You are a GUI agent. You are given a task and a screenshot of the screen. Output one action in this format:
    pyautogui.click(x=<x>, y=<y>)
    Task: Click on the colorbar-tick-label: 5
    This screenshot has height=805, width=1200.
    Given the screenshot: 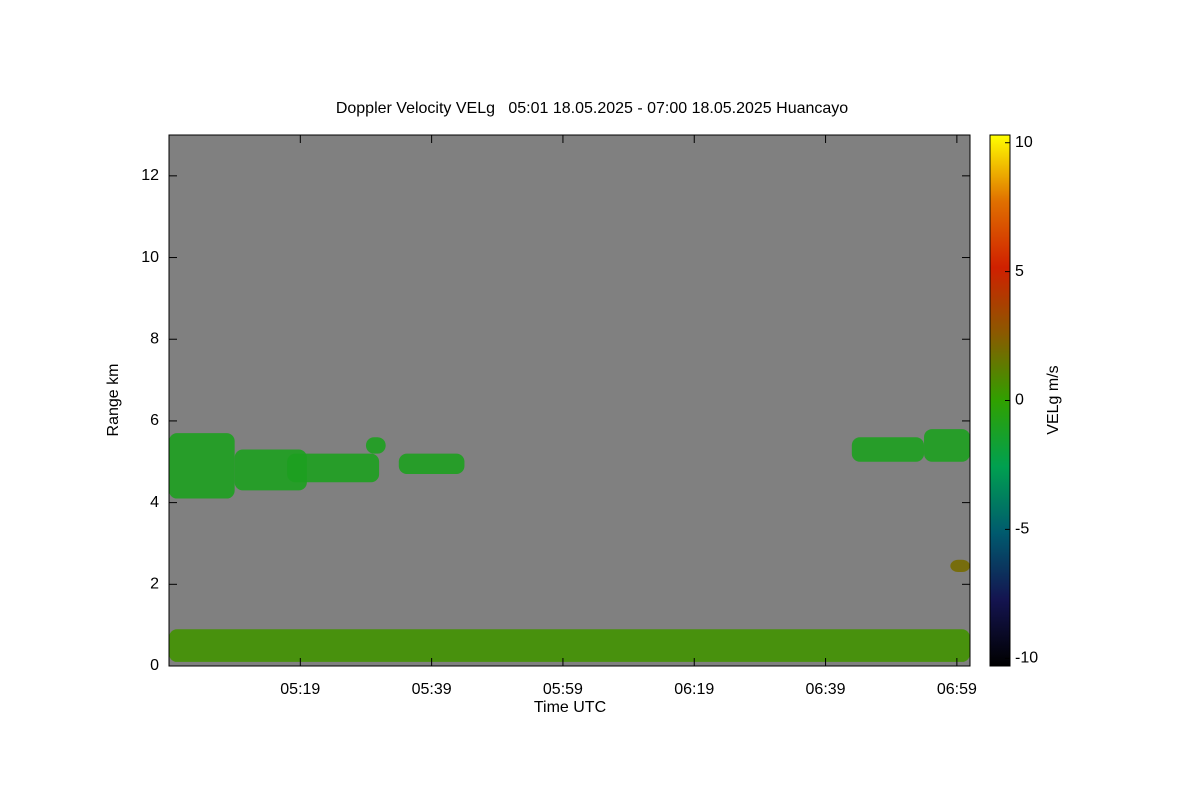 What is the action you would take?
    pyautogui.click(x=1019, y=271)
    